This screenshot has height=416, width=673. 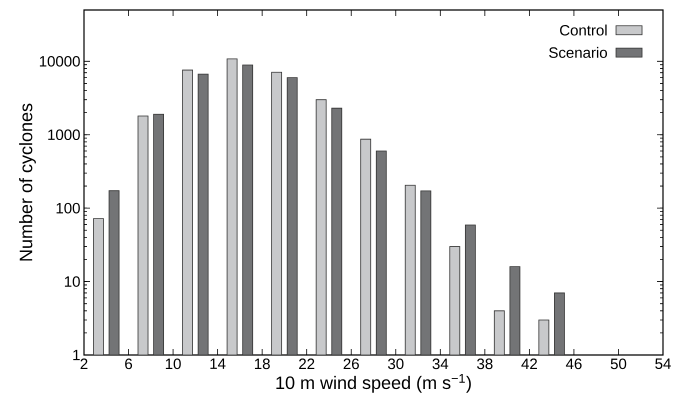 What do you see at coordinates (64, 134) in the screenshot?
I see `y-tick-label: 1000` at bounding box center [64, 134].